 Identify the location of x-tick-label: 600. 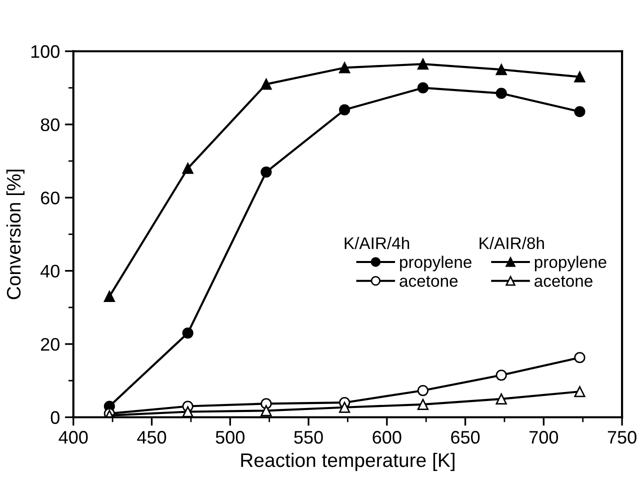
(387, 437).